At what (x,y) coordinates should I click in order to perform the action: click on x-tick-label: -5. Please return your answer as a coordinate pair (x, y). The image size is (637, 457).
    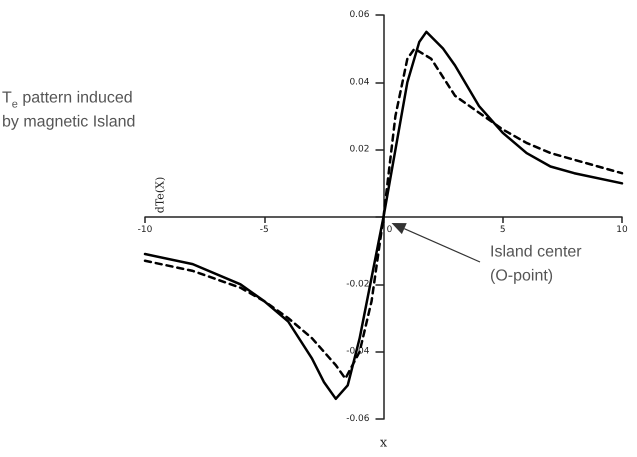
    Looking at the image, I should click on (264, 230).